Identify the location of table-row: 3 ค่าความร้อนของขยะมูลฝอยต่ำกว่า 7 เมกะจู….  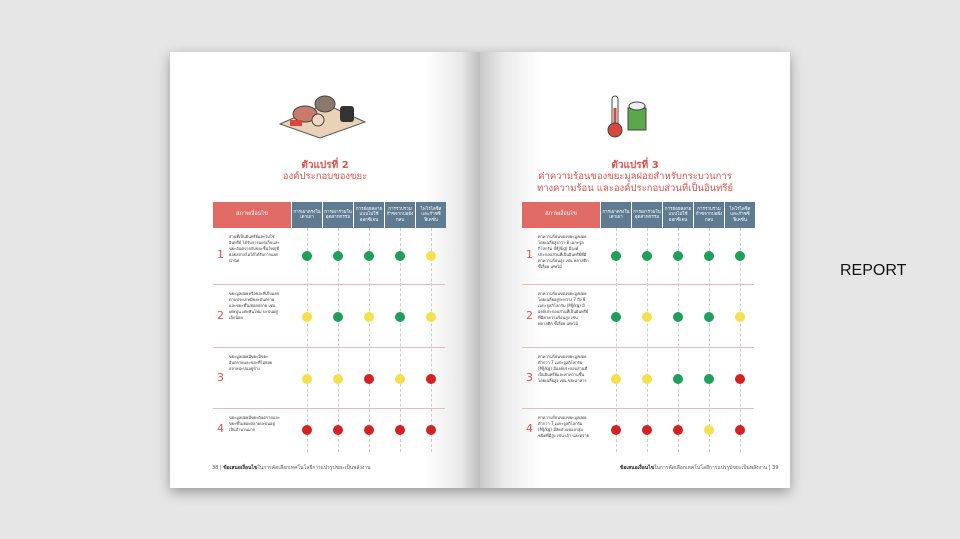
(638, 377).